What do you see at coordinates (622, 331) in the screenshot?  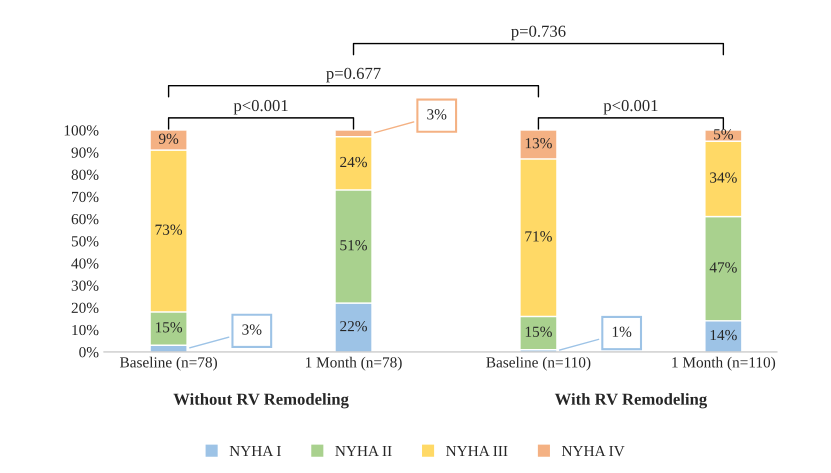 I see `data-label: 1%` at bounding box center [622, 331].